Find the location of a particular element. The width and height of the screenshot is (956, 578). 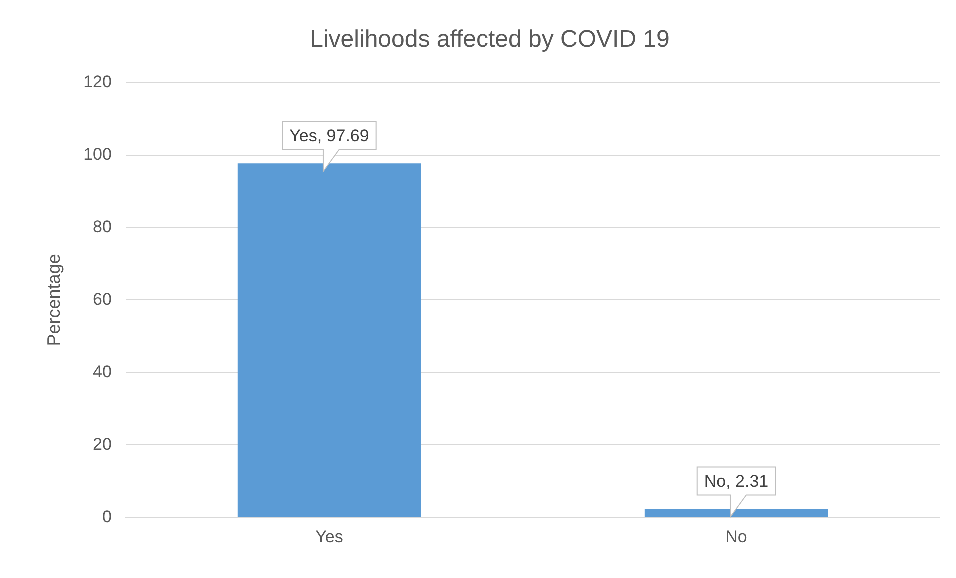

data-label: No, 2.31 is located at coordinates (736, 481).